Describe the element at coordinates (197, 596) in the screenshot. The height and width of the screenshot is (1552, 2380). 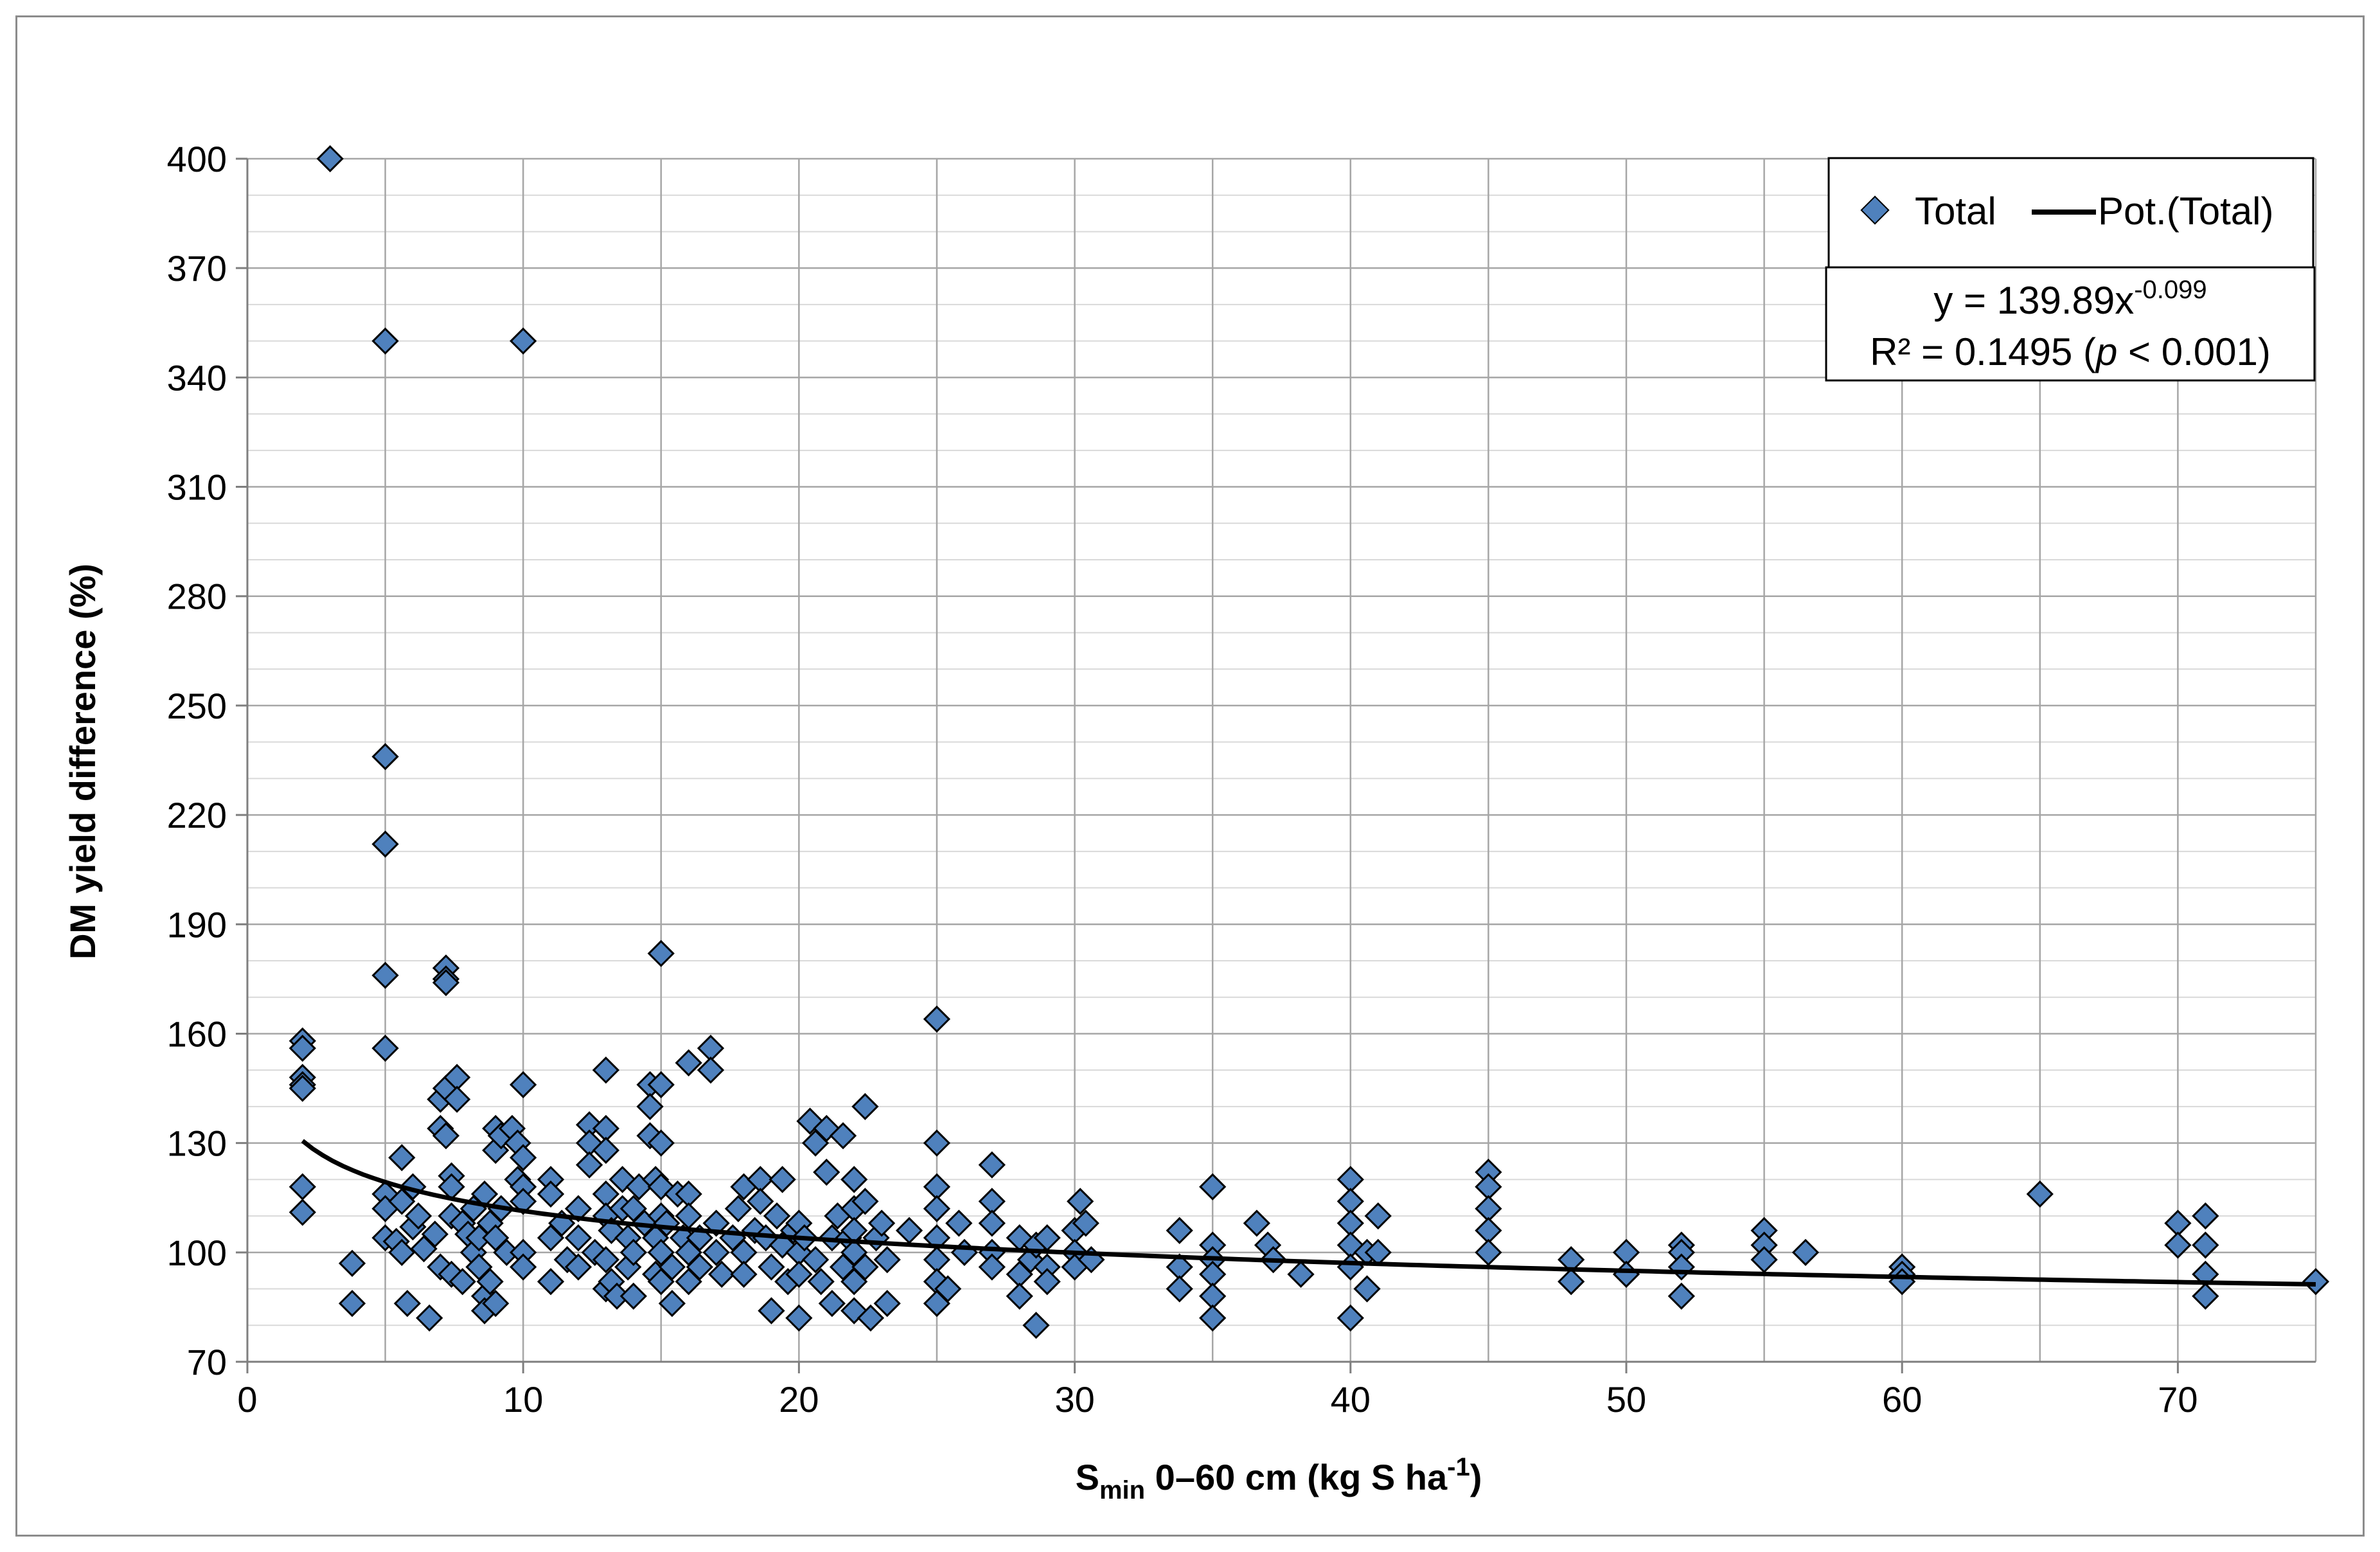
I see `y-tick-label: 280` at that location.